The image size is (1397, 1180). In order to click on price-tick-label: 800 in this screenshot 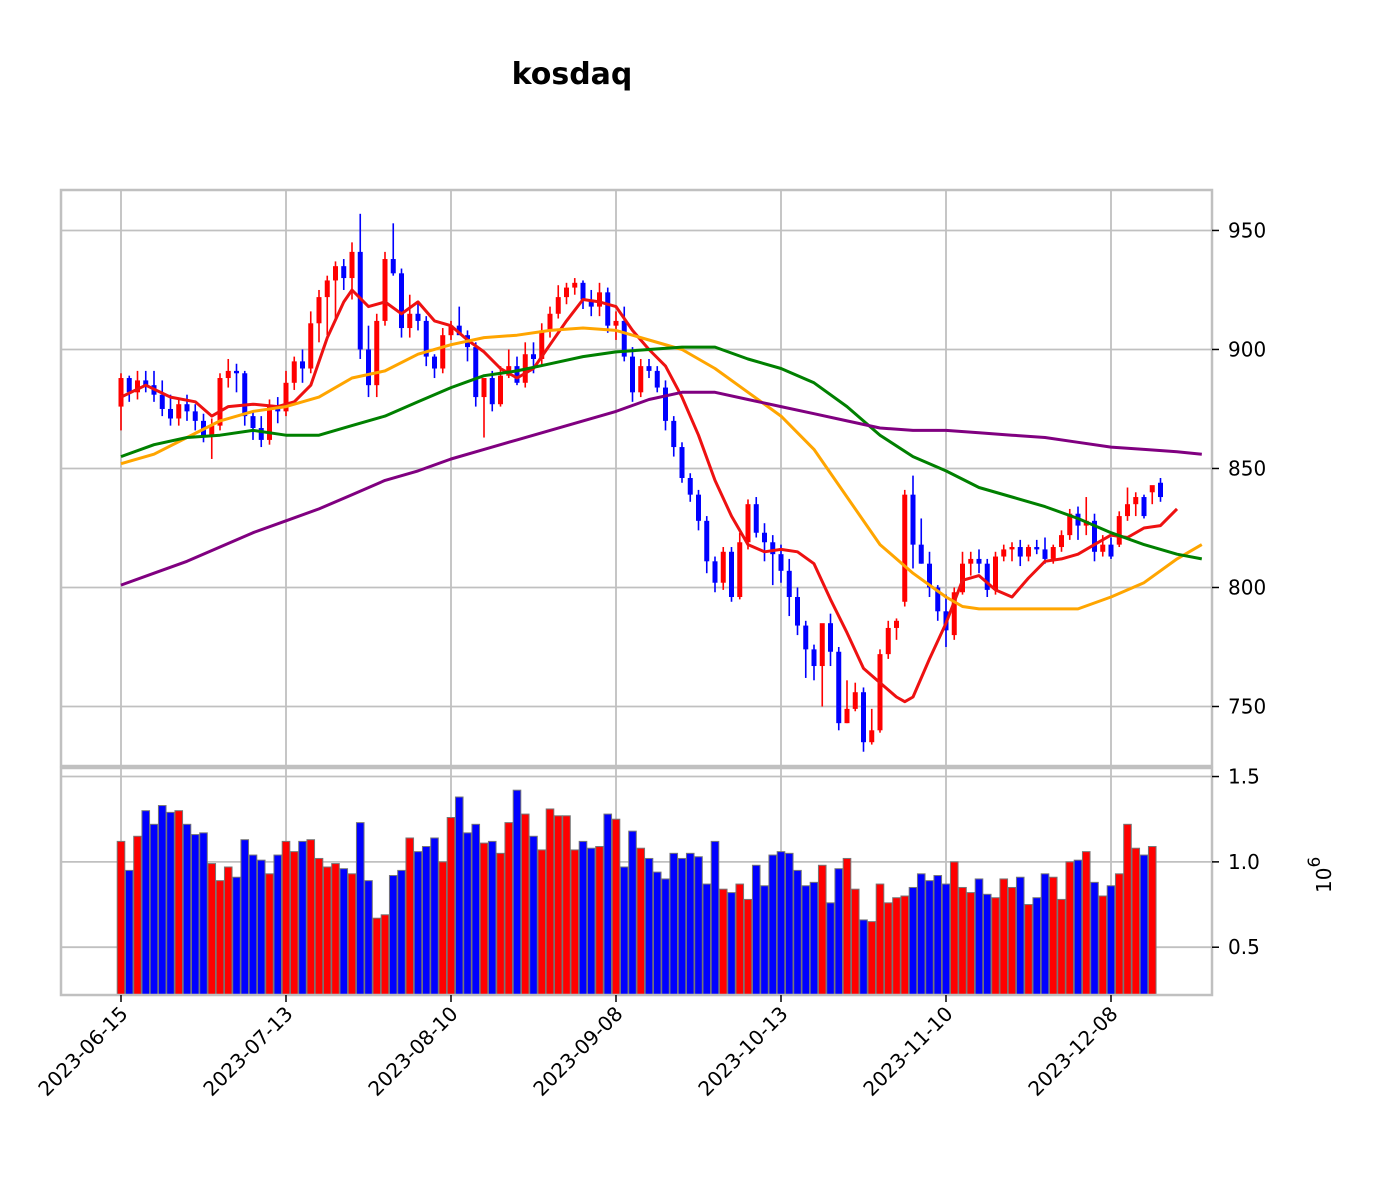, I will do `click(1247, 587)`.